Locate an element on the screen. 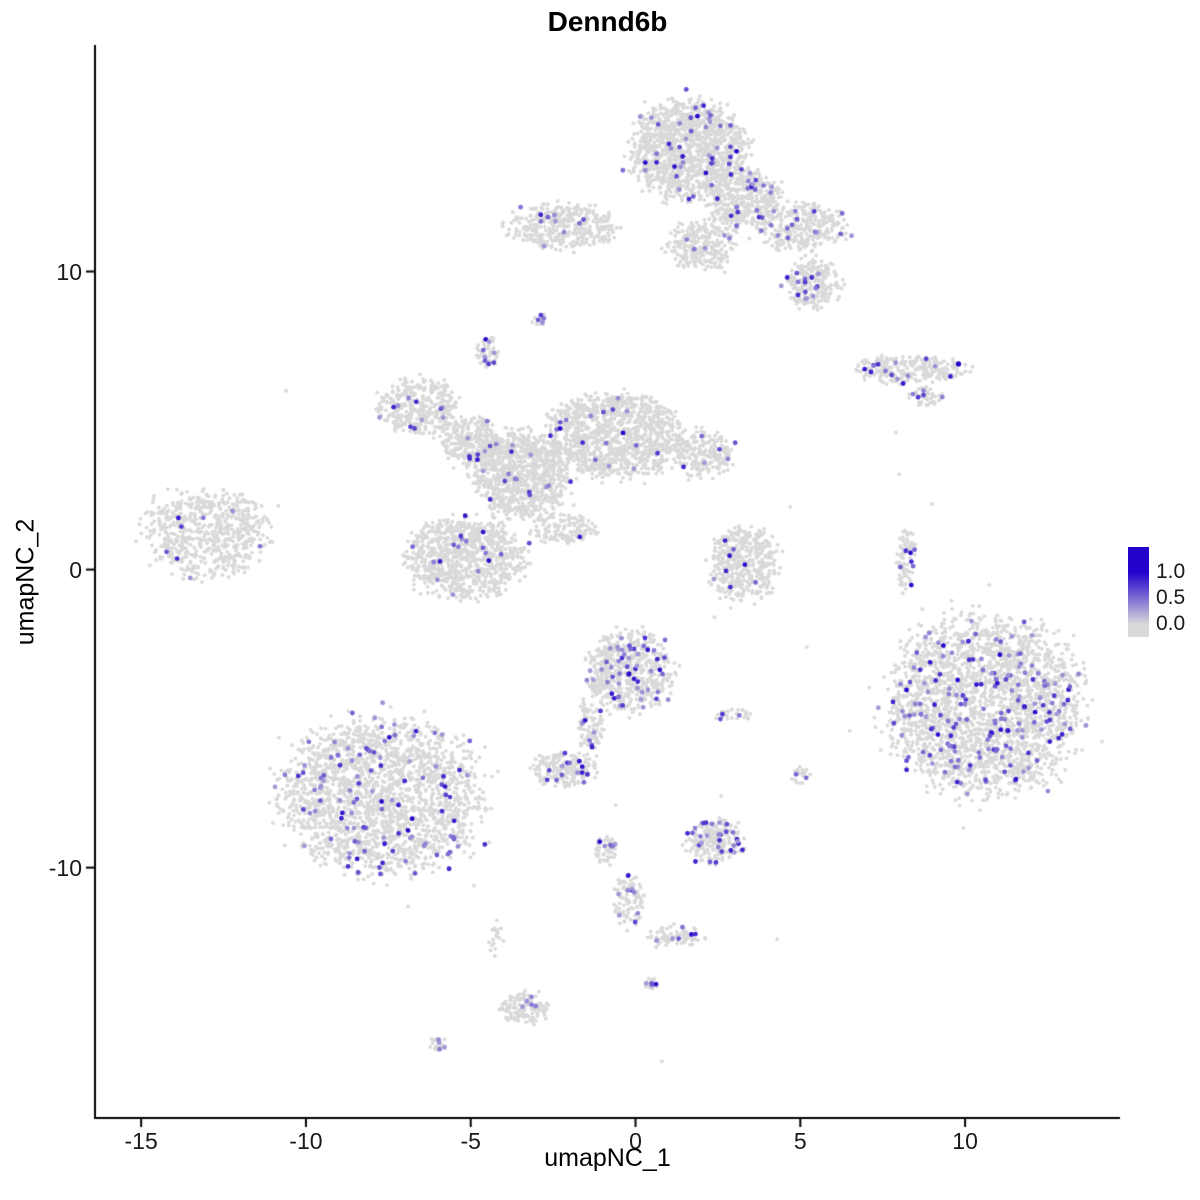 This screenshot has width=1200, height=1200. y-tick-label: 10 is located at coordinates (69, 271).